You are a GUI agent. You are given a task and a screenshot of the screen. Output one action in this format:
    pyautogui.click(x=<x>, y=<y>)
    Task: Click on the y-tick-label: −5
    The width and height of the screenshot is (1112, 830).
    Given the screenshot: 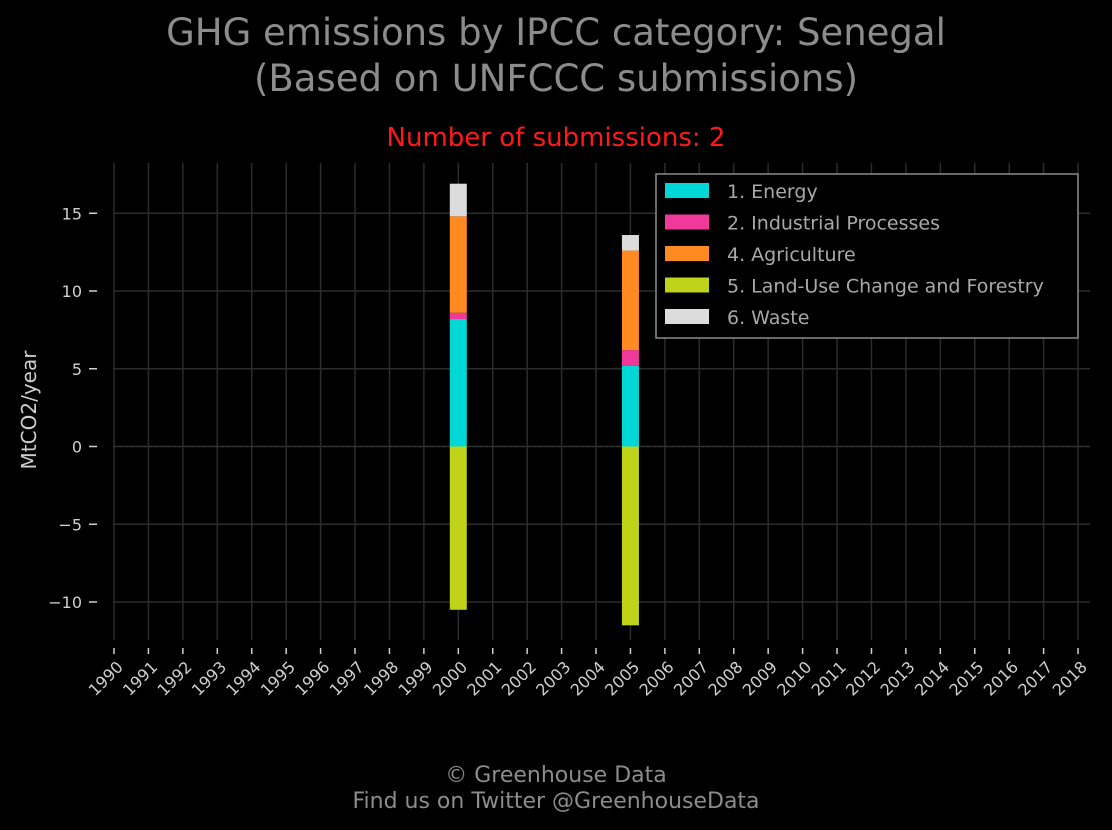 What is the action you would take?
    pyautogui.click(x=70, y=524)
    